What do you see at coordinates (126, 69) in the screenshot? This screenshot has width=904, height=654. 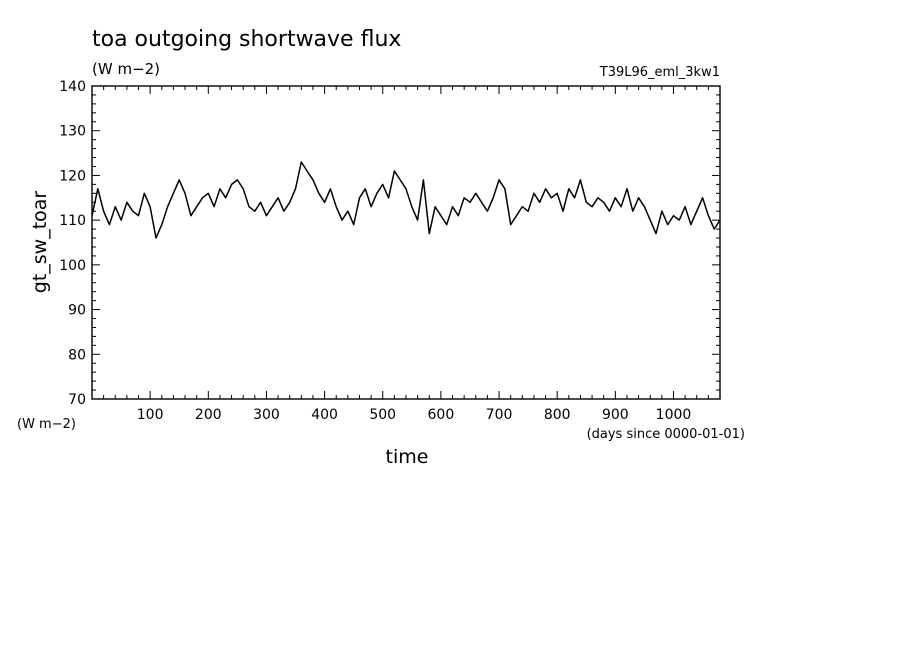 I see `chart-subtitle: (W m−2)` at bounding box center [126, 69].